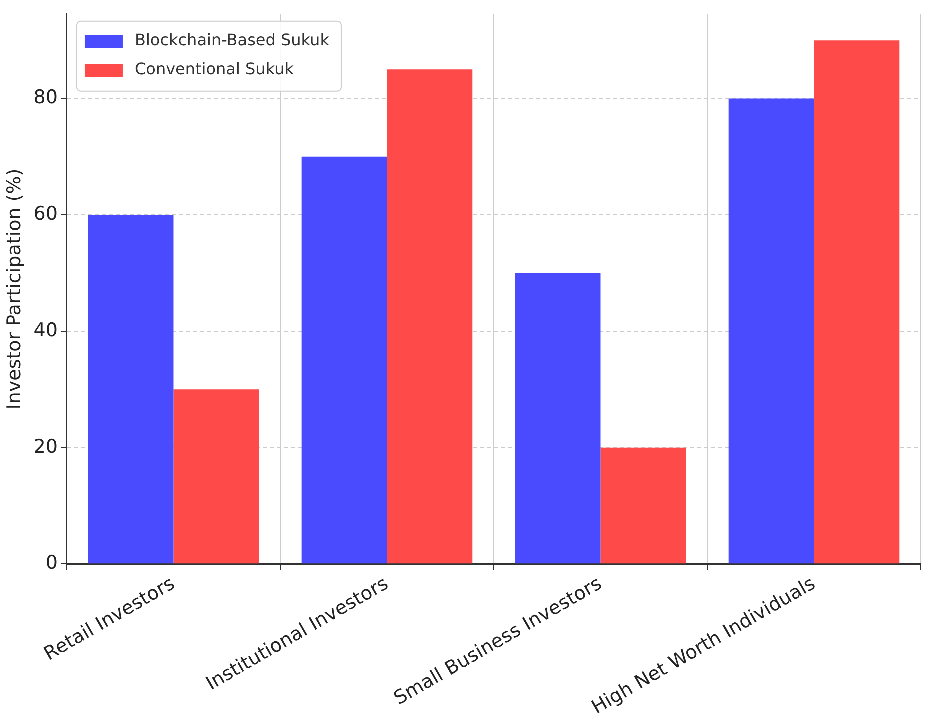 The width and height of the screenshot is (929, 723). I want to click on y-tick-label: 60, so click(46, 214).